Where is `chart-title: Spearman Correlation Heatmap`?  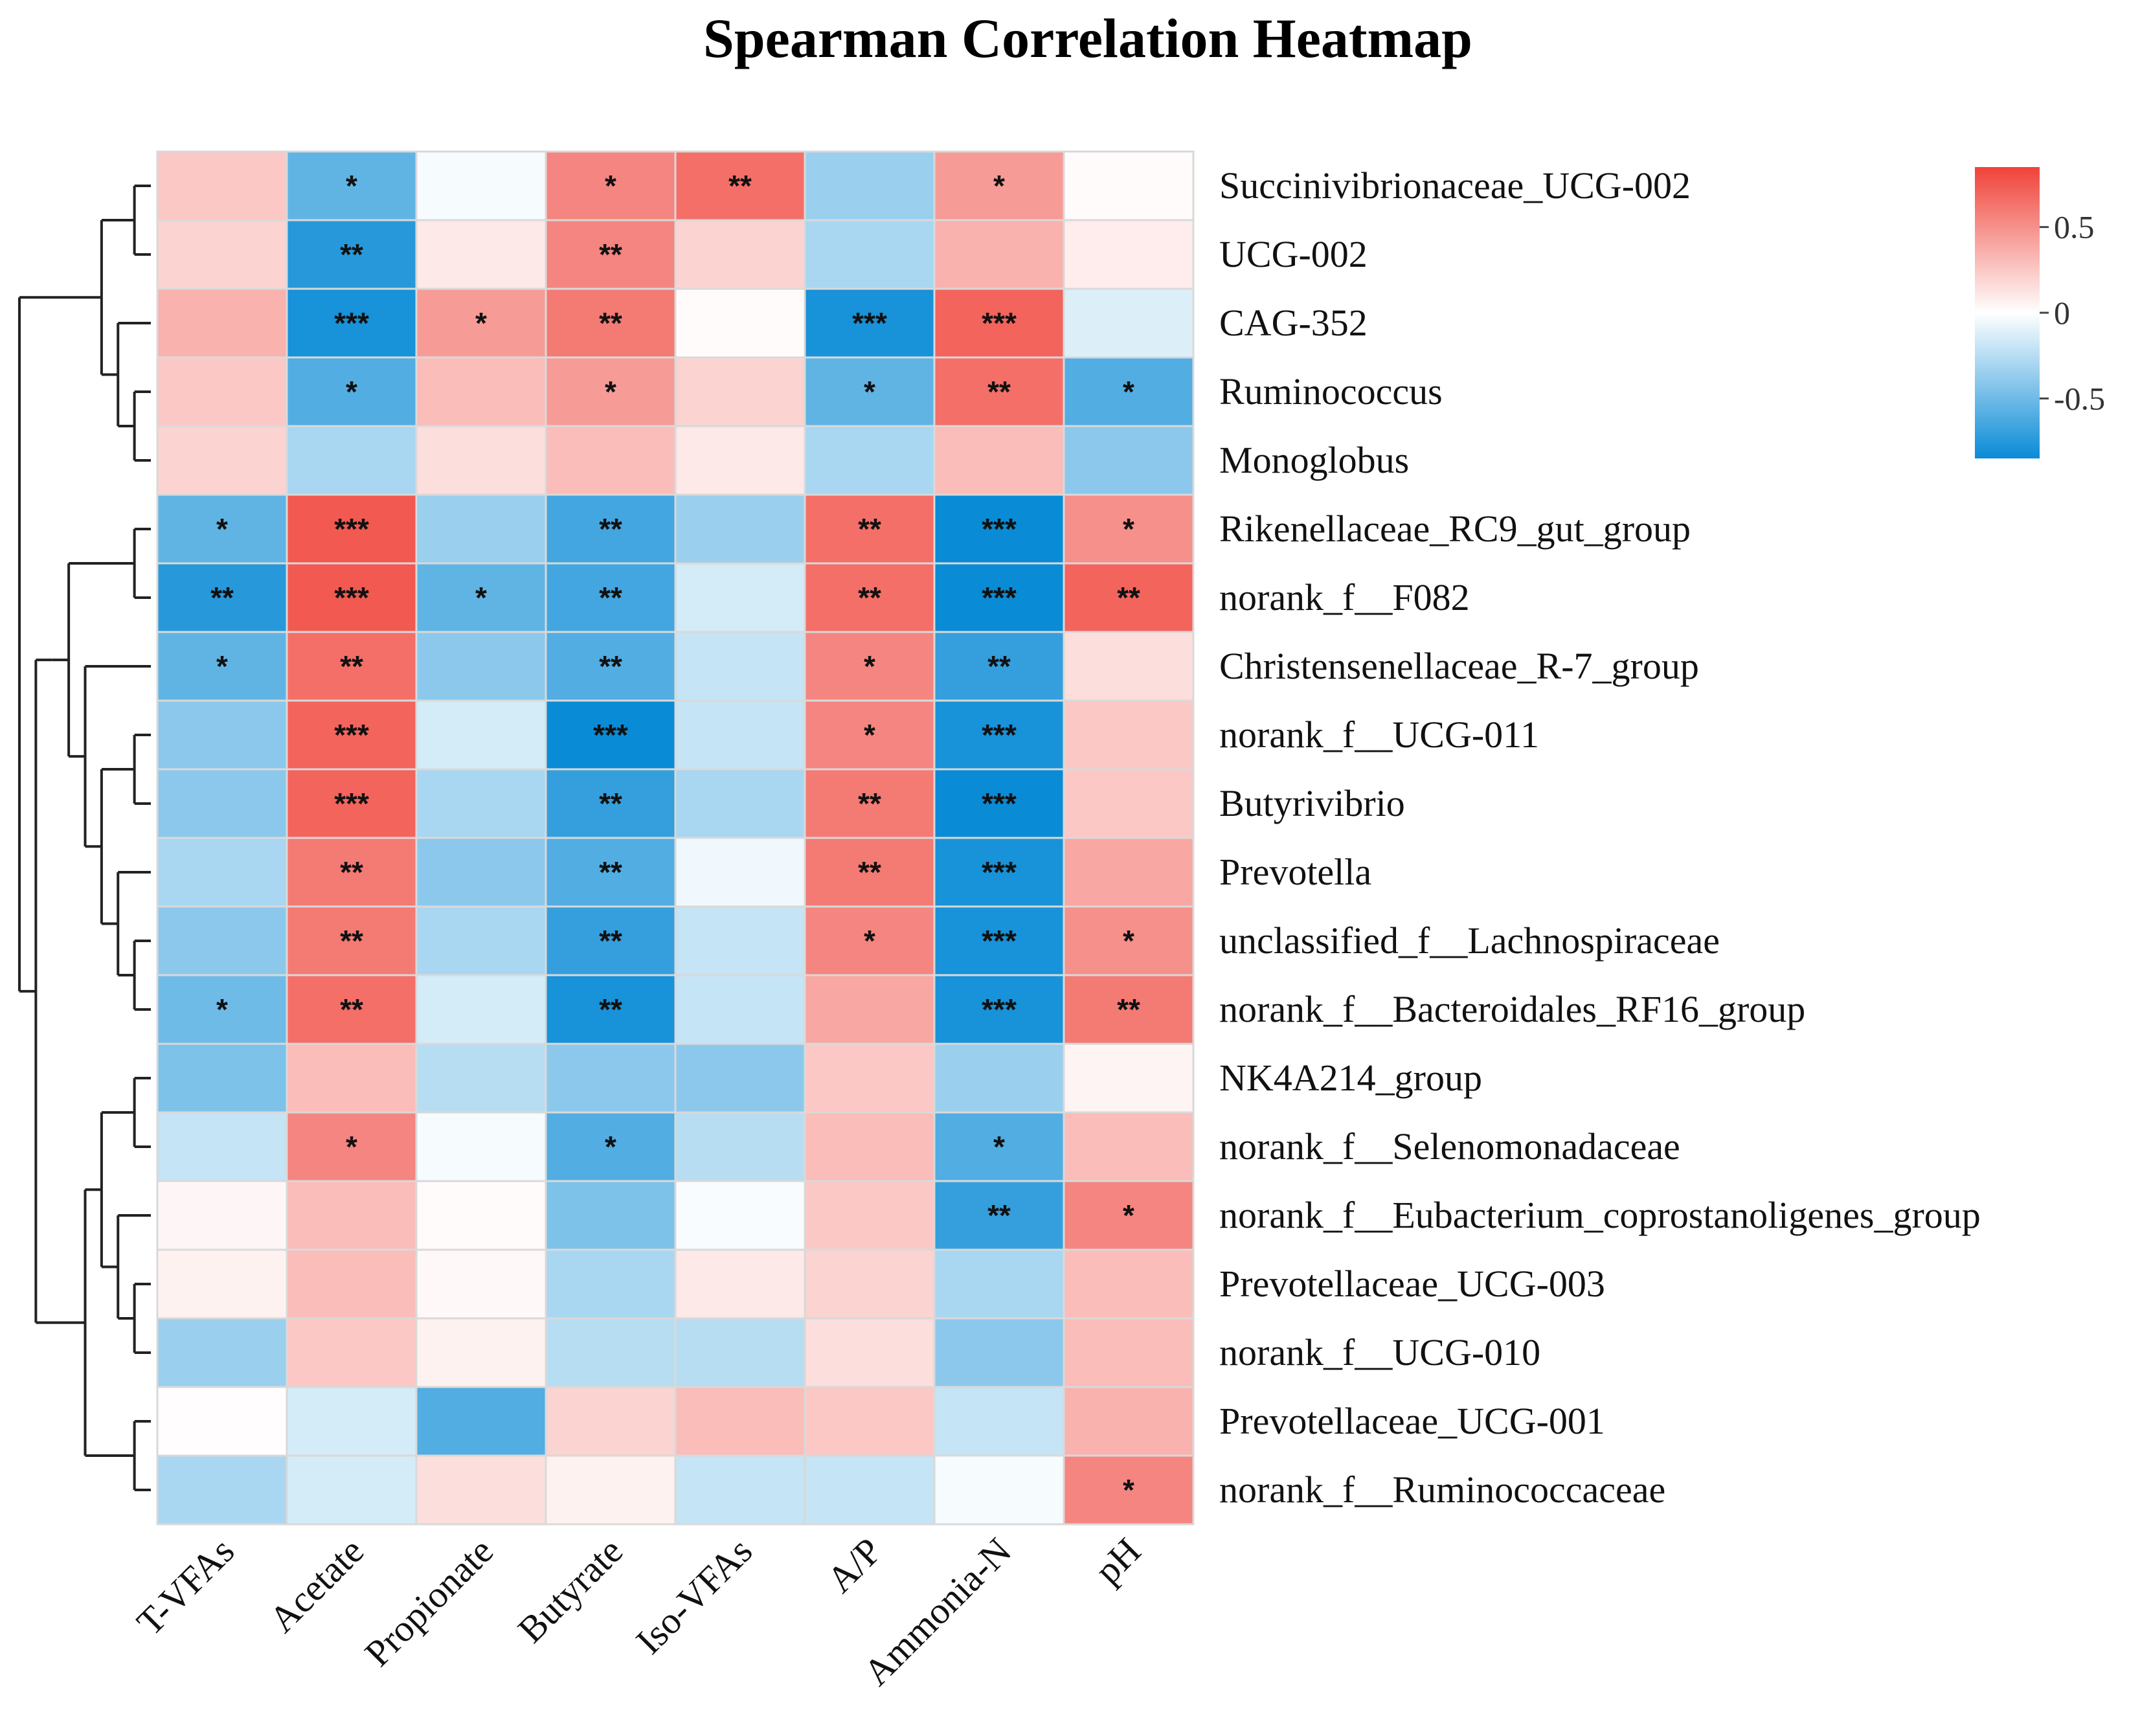
chart-title: Spearman Correlation Heatmap is located at coordinates (1087, 38).